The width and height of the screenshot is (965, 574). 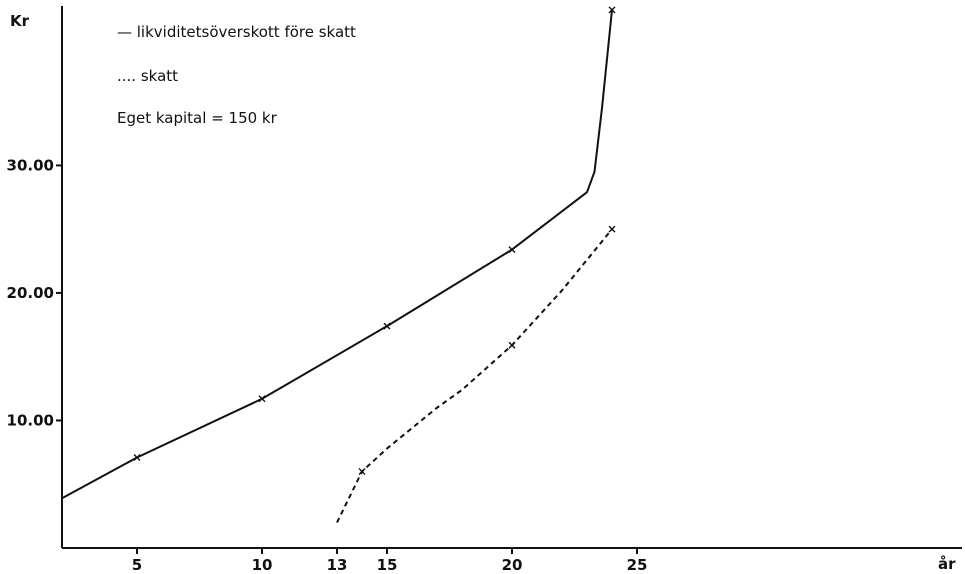 I want to click on x-tick-label: 25, so click(x=637, y=565).